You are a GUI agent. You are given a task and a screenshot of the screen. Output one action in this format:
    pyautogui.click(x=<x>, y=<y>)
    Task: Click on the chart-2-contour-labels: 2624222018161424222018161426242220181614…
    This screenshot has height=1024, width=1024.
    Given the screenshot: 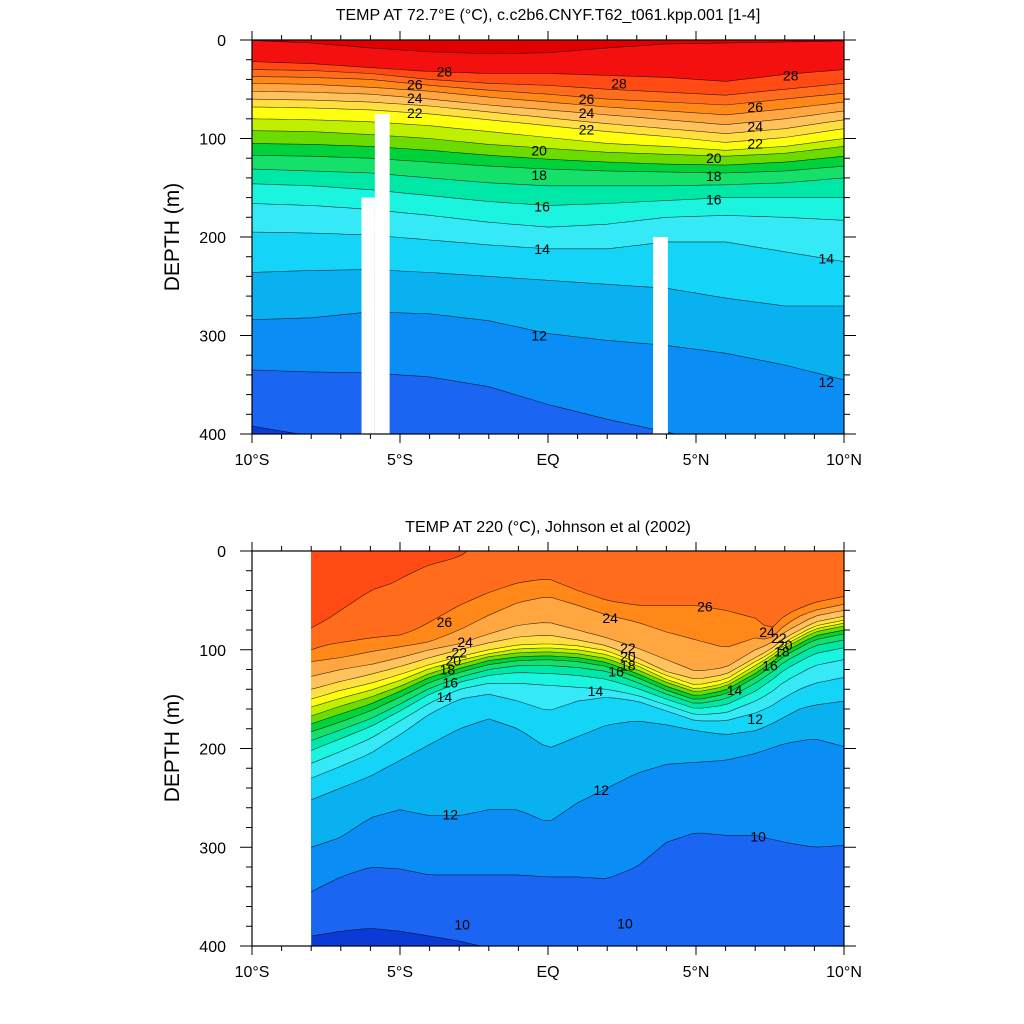 What is the action you would take?
    pyautogui.click(x=615, y=765)
    